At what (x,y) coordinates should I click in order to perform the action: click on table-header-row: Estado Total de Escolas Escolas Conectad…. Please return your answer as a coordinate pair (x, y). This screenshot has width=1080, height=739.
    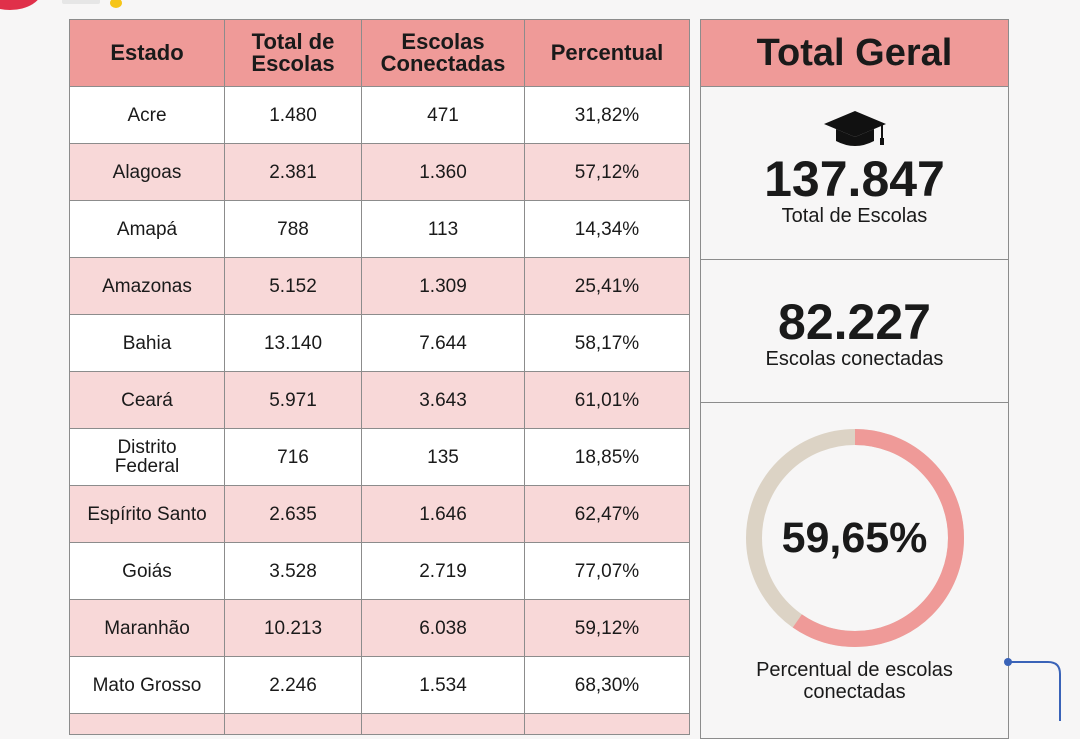
    Looking at the image, I should click on (379, 53).